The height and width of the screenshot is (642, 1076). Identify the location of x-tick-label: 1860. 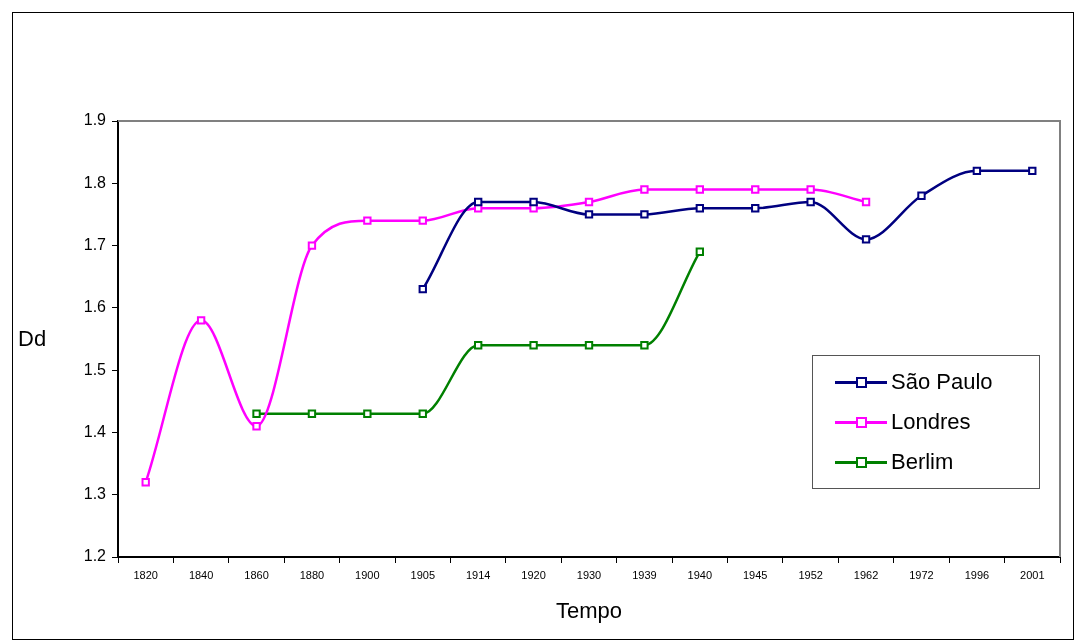
(256, 574).